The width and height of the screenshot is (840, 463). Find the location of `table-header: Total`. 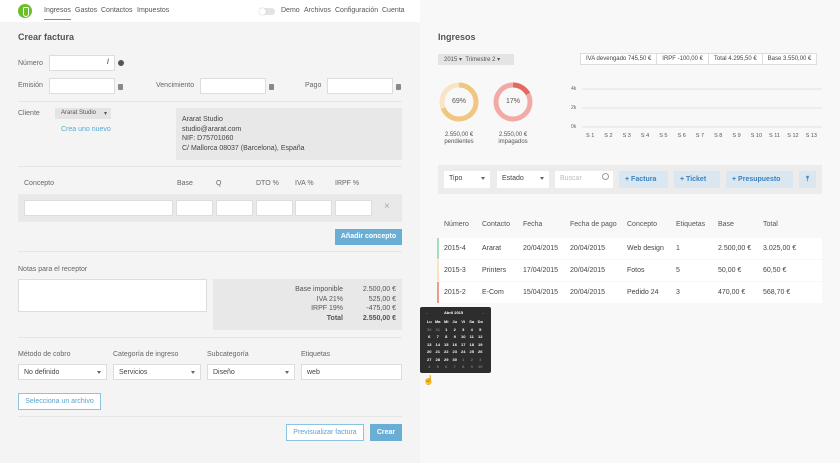

table-header: Total is located at coordinates (770, 224).